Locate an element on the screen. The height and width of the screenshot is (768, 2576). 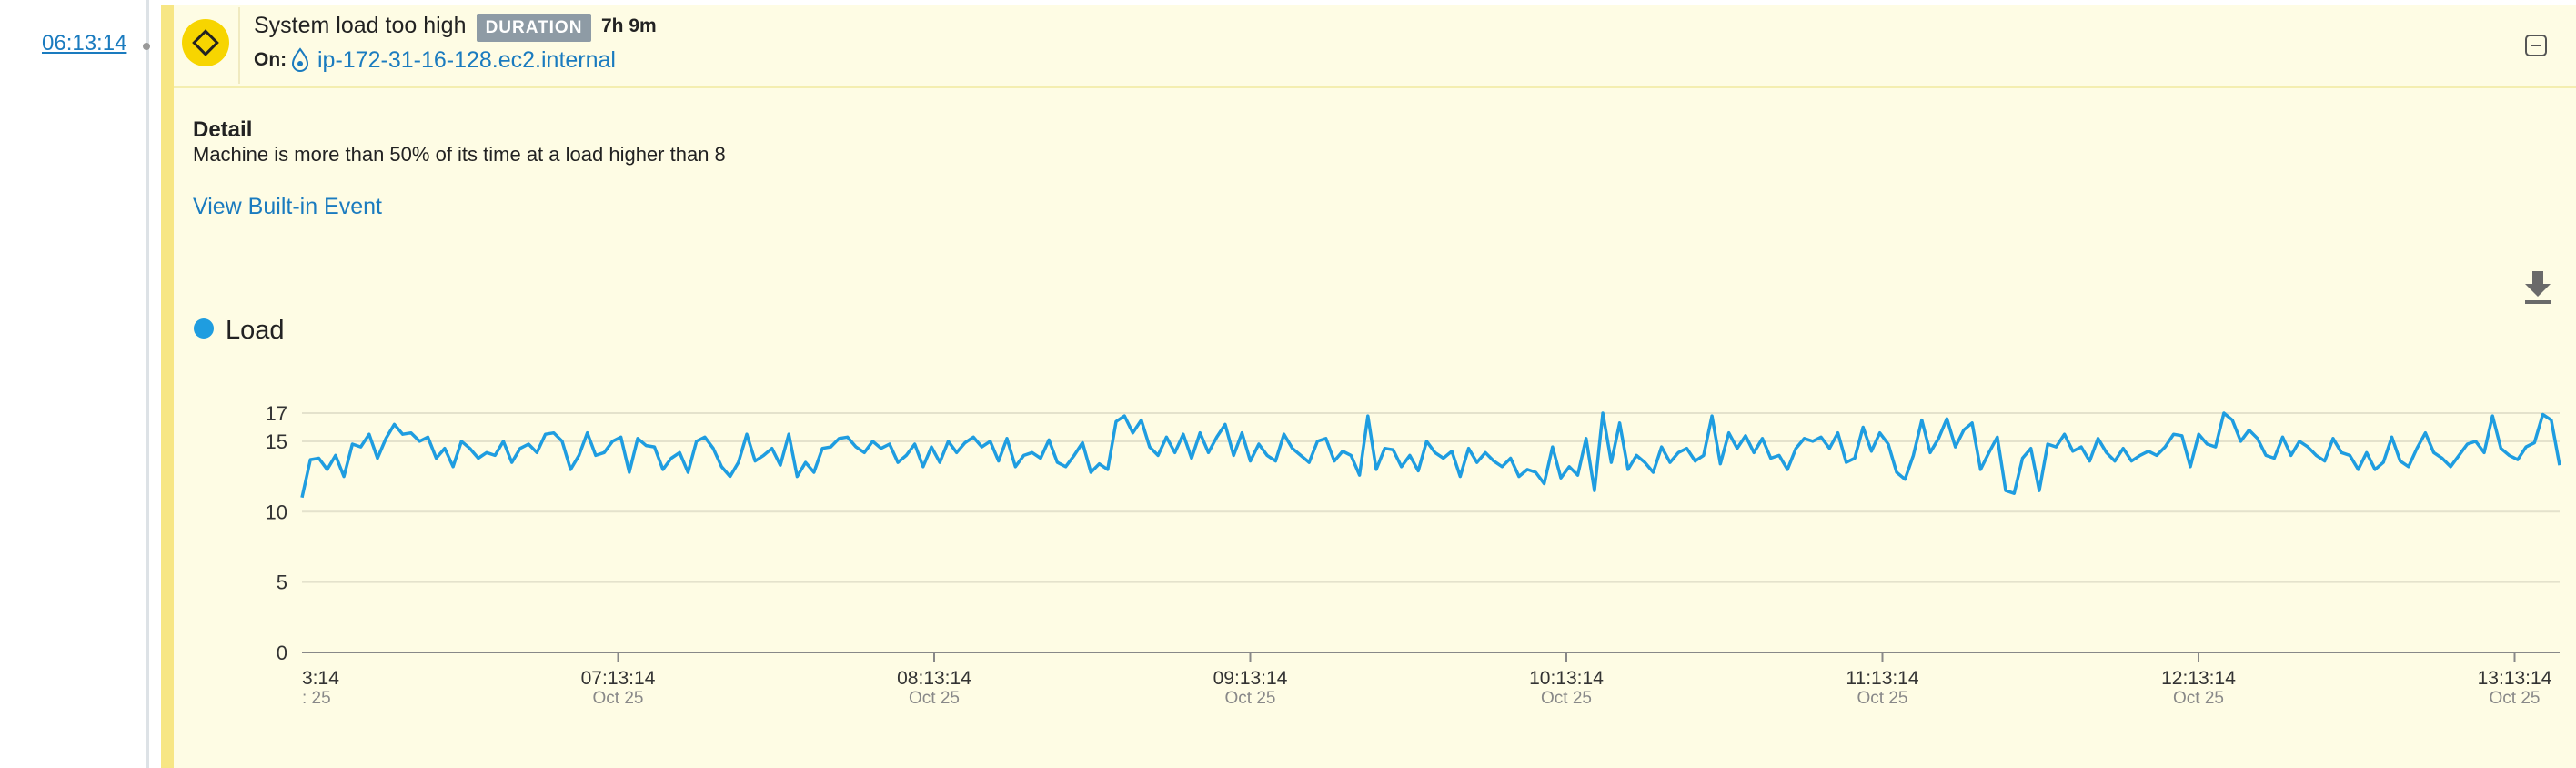
x-tick-label: 08:13:14 is located at coordinates (934, 678).